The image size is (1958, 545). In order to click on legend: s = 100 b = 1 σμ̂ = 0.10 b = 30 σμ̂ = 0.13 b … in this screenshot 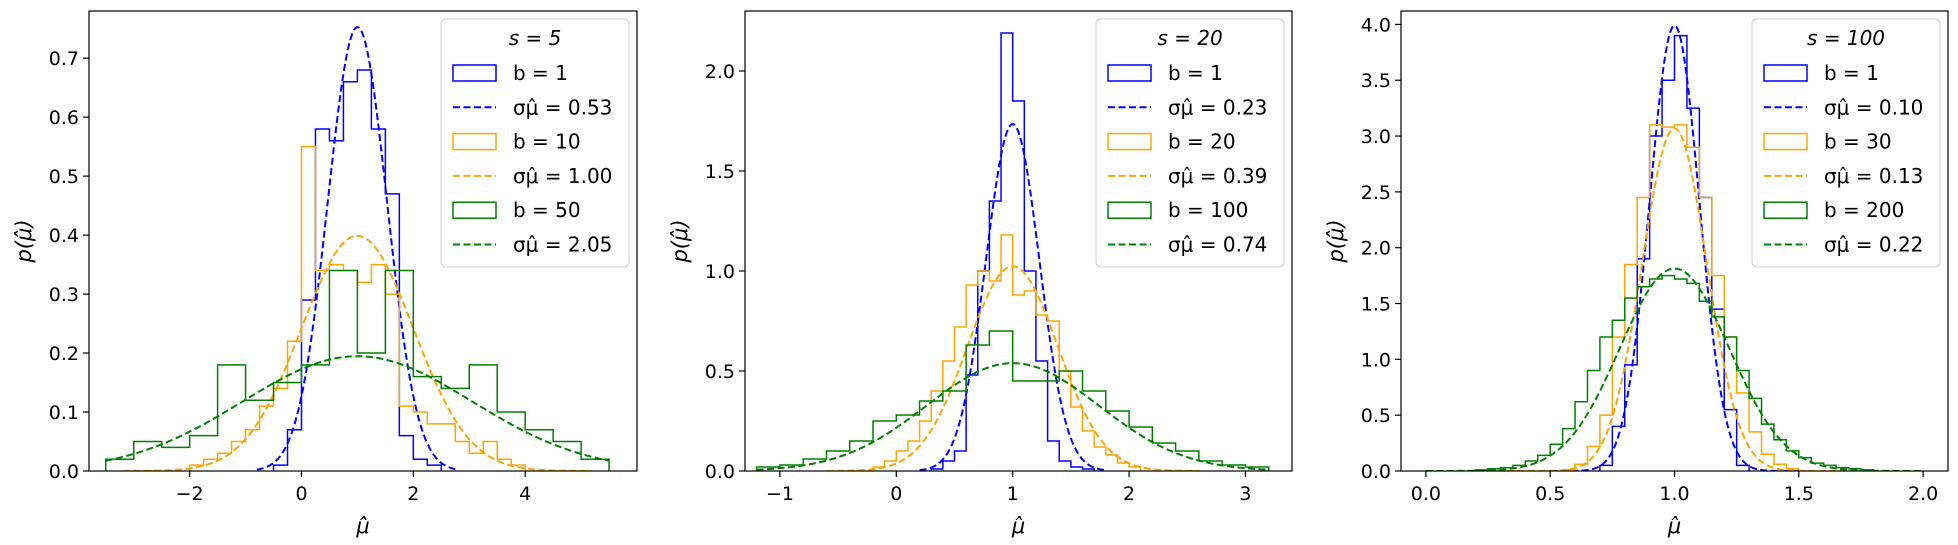, I will do `click(1846, 143)`.